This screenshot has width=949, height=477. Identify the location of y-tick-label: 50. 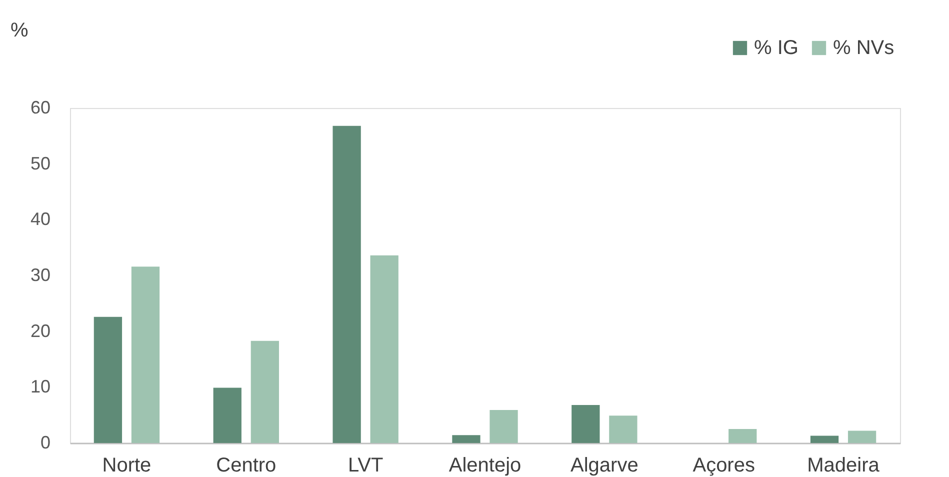
(40, 163).